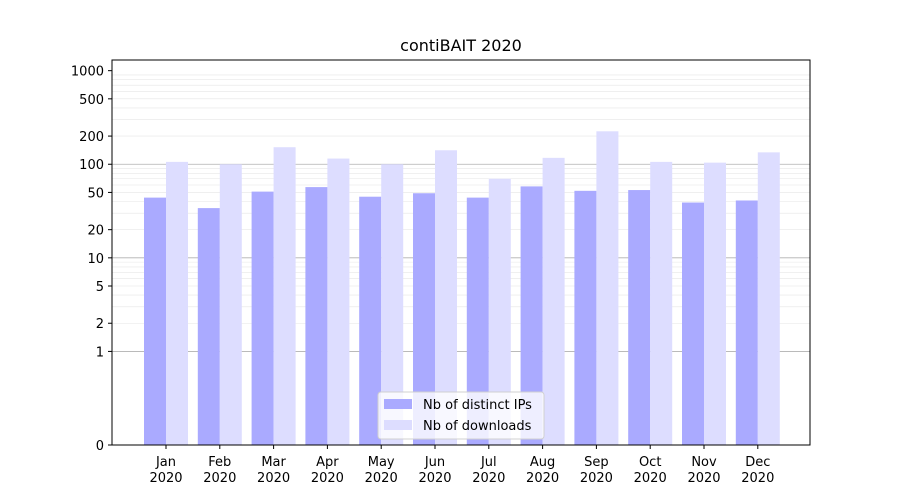 The height and width of the screenshot is (500, 900). What do you see at coordinates (155, 321) in the screenshot?
I see `bar-ips-jan` at bounding box center [155, 321].